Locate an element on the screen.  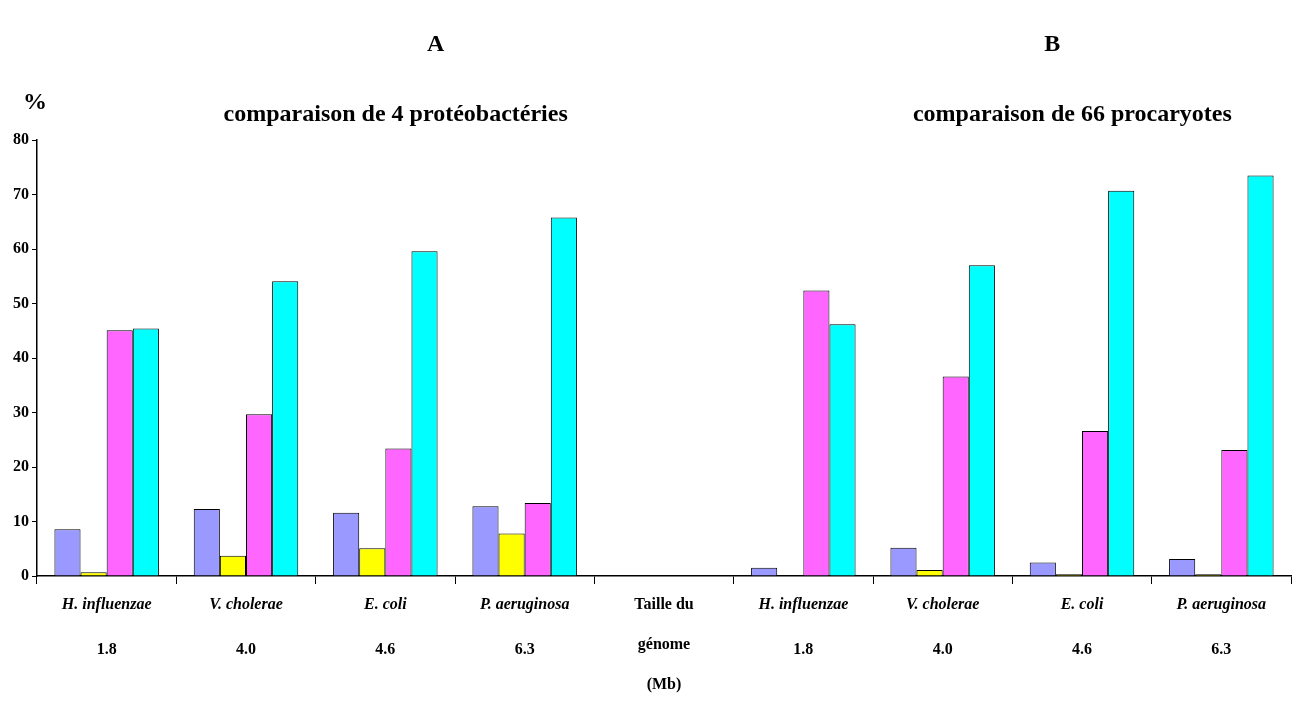
text: A is located at coordinates (435, 43).